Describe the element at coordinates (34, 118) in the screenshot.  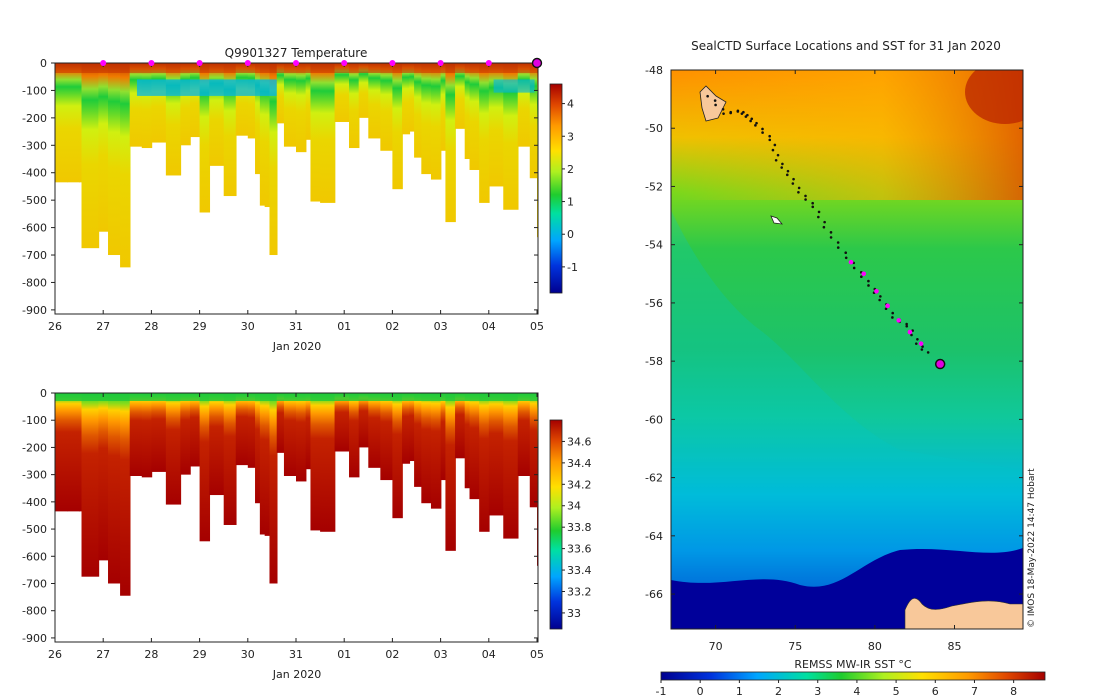
I see `y-tick-label: -200` at that location.